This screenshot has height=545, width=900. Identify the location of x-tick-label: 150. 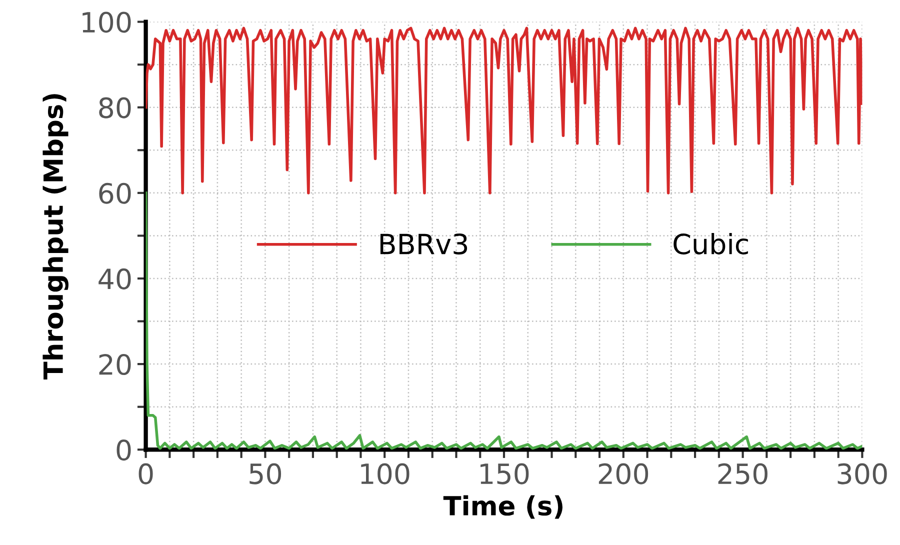
(504, 473).